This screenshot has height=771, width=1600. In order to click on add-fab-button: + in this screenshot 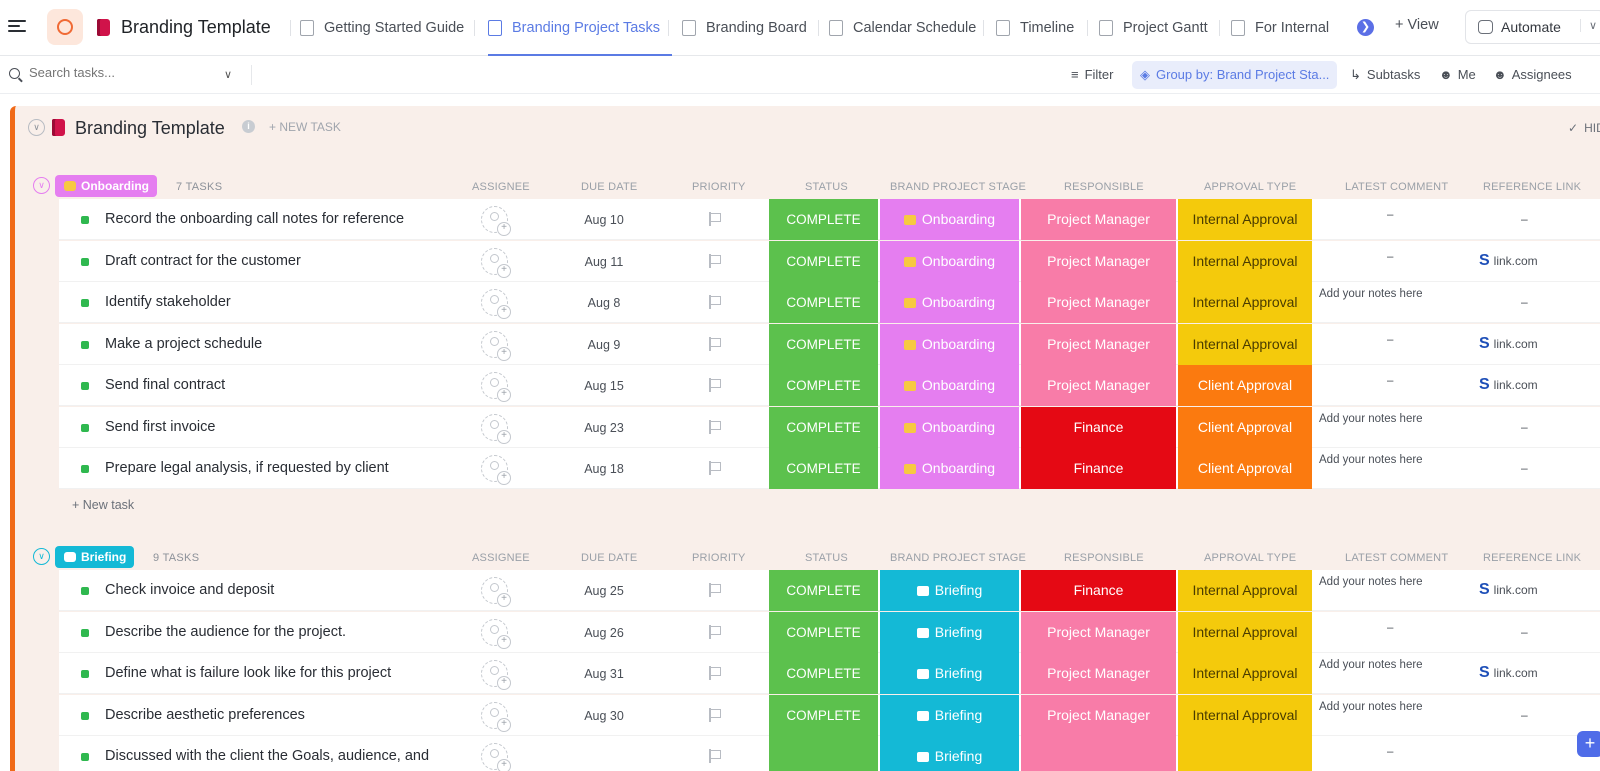, I will do `click(1588, 744)`.